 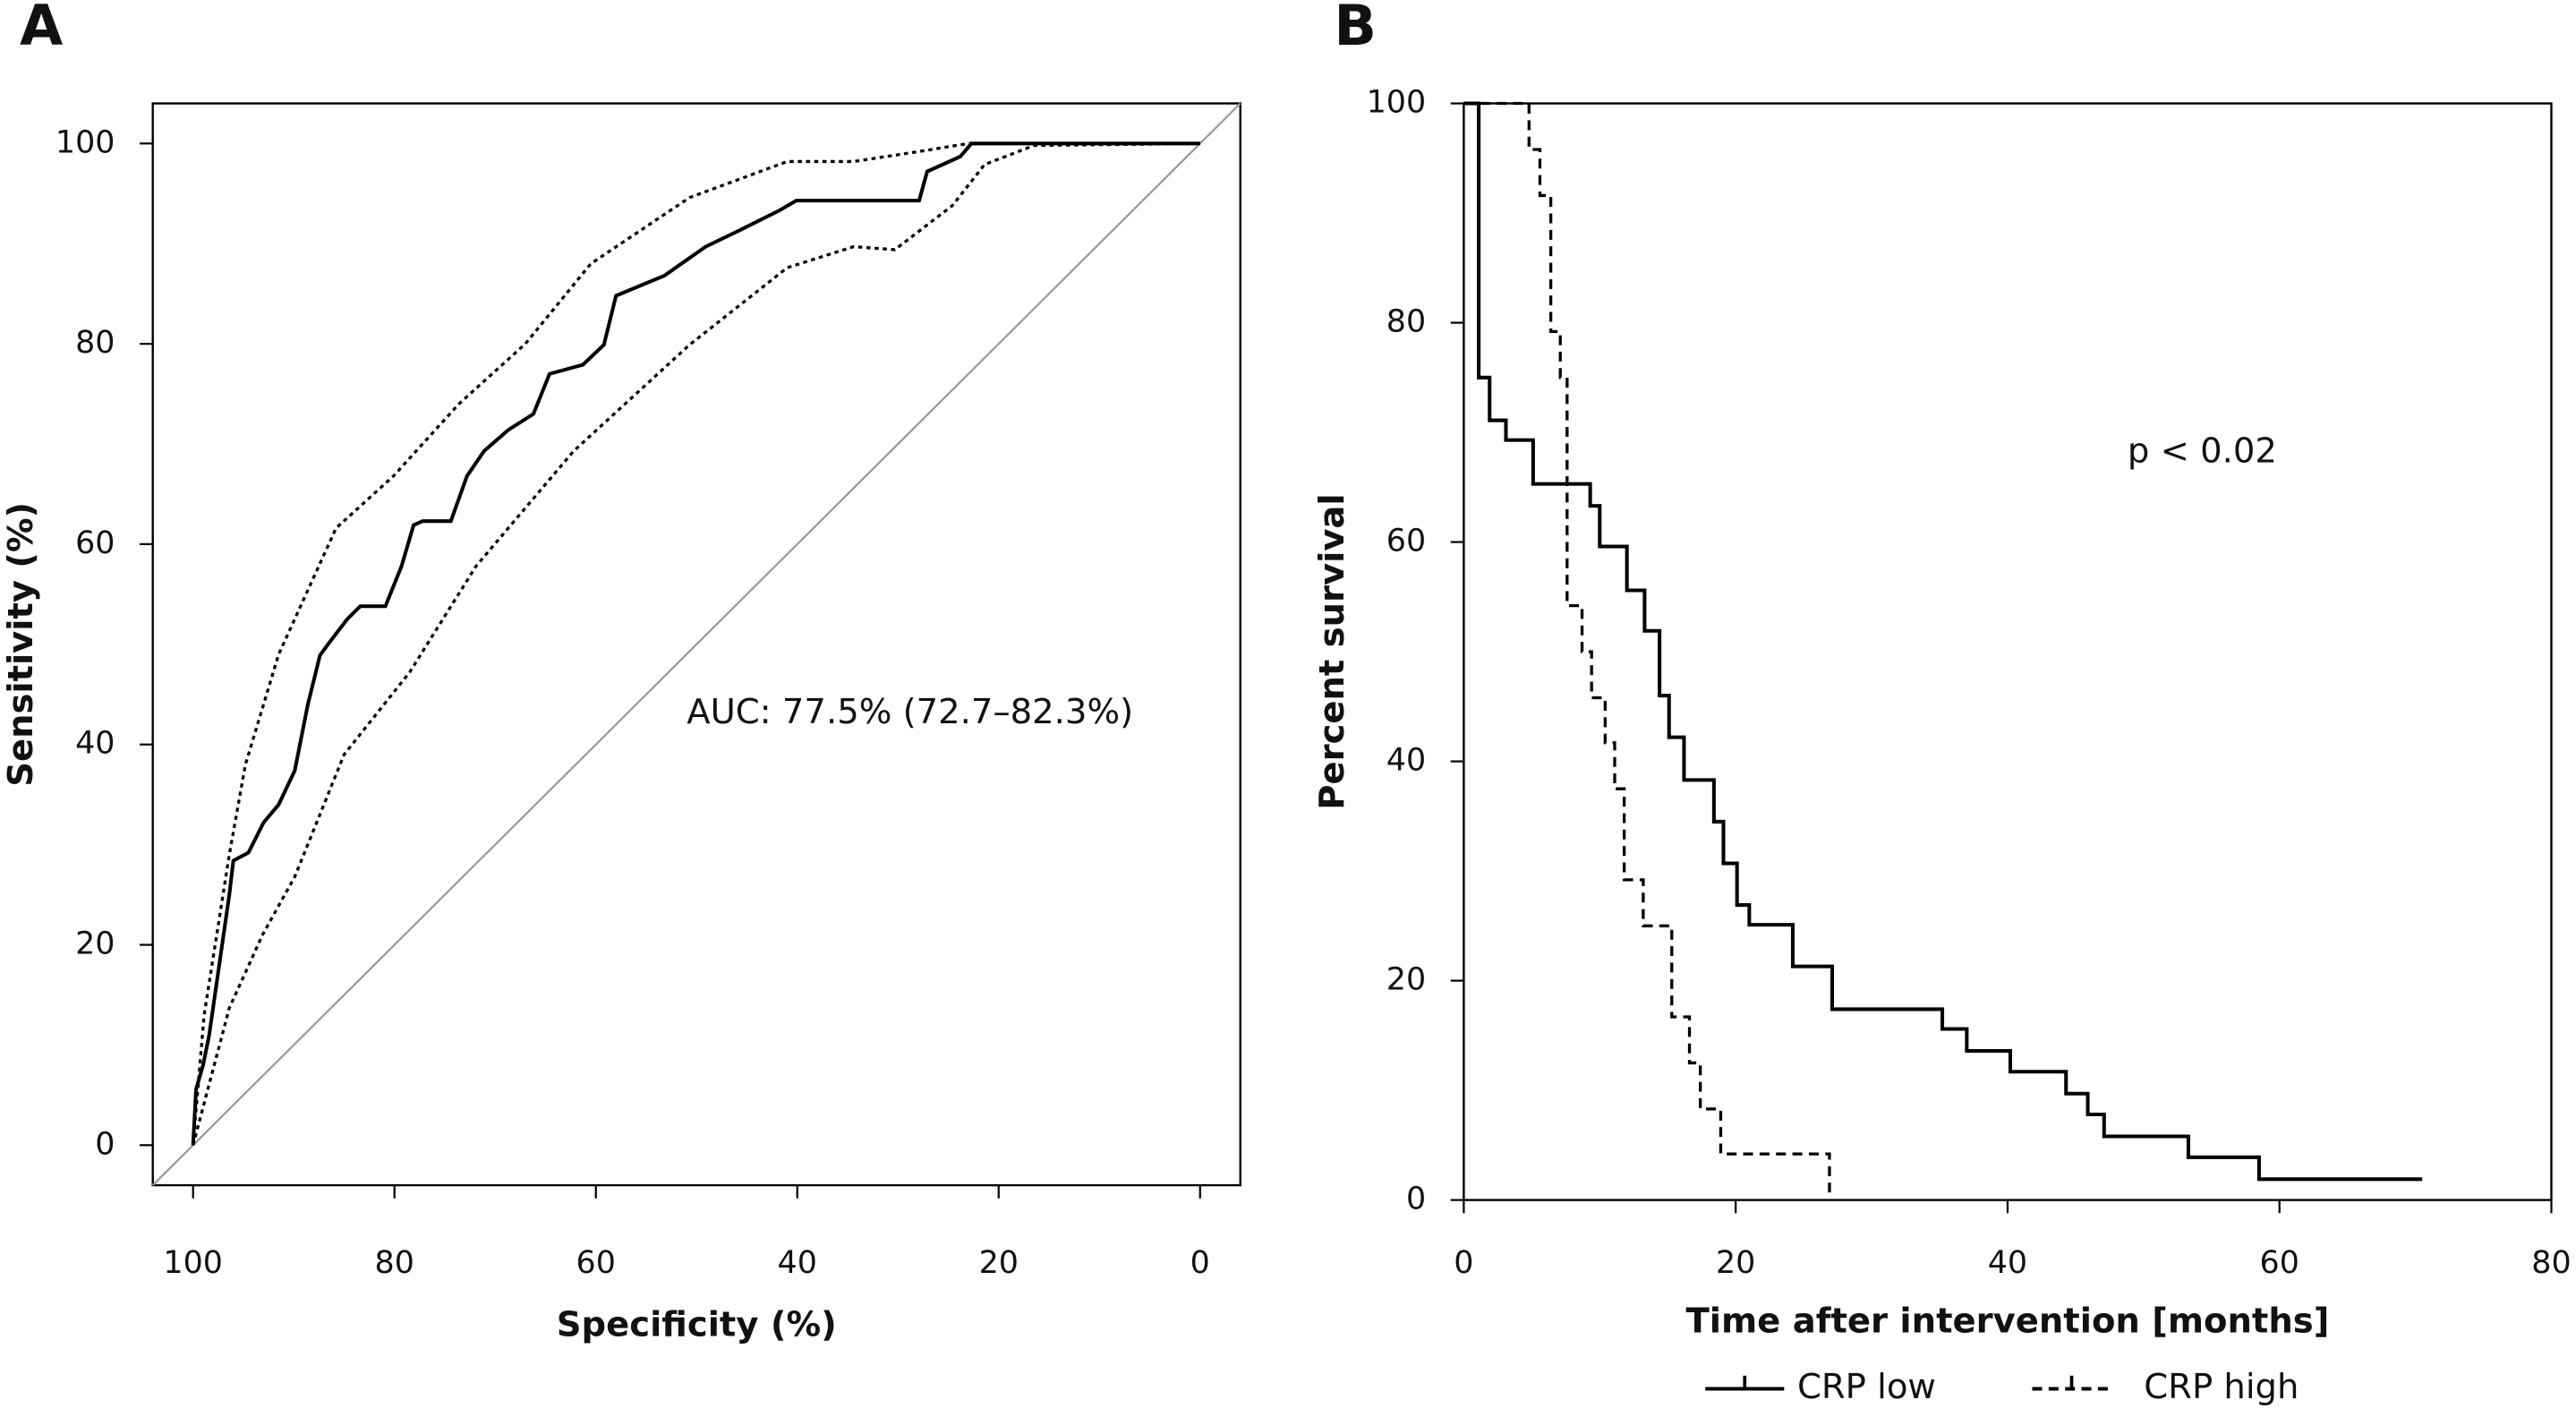 I want to click on x-tick-label: 100, so click(x=193, y=1263).